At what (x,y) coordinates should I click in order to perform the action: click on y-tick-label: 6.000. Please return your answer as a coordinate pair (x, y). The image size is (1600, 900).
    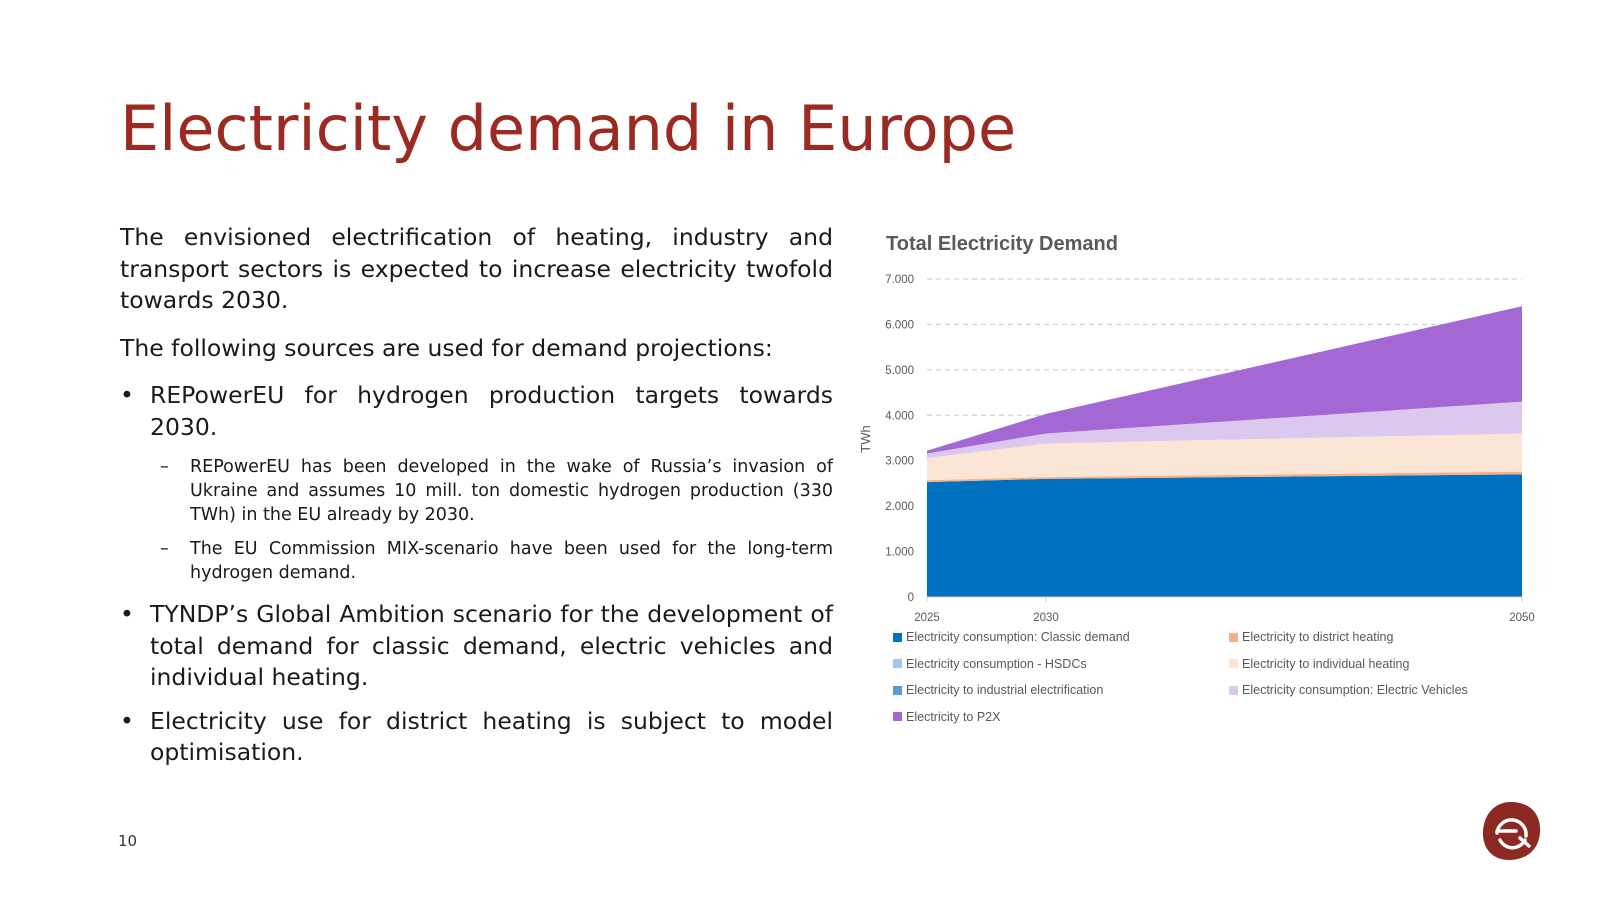
    Looking at the image, I should click on (899, 325).